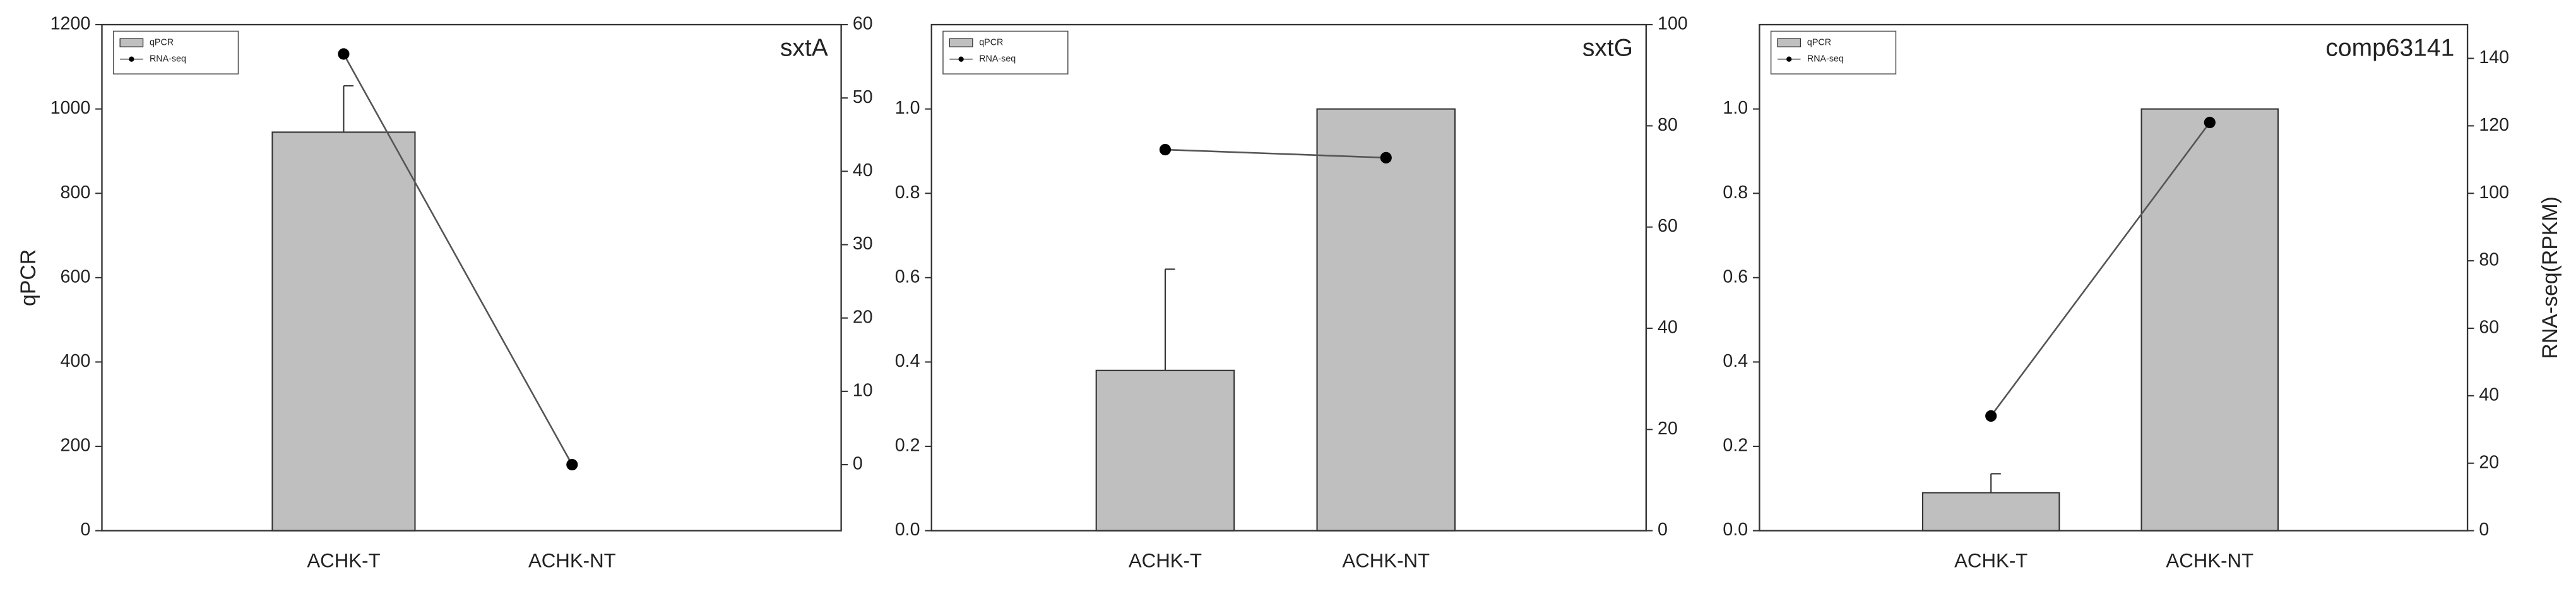 This screenshot has width=2576, height=589. Describe the element at coordinates (2494, 125) in the screenshot. I see `y2-tick-label: 120` at that location.